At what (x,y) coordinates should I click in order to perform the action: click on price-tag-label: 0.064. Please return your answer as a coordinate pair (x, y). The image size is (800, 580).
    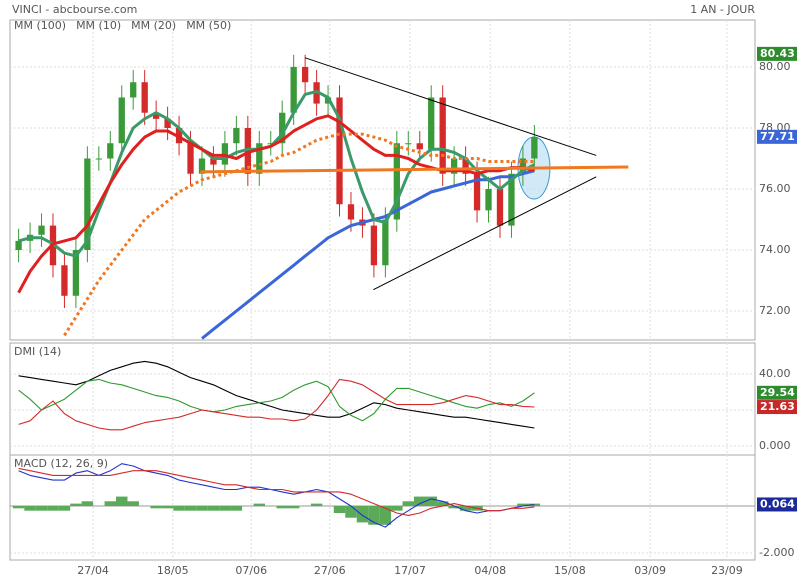
    Looking at the image, I should click on (777, 503).